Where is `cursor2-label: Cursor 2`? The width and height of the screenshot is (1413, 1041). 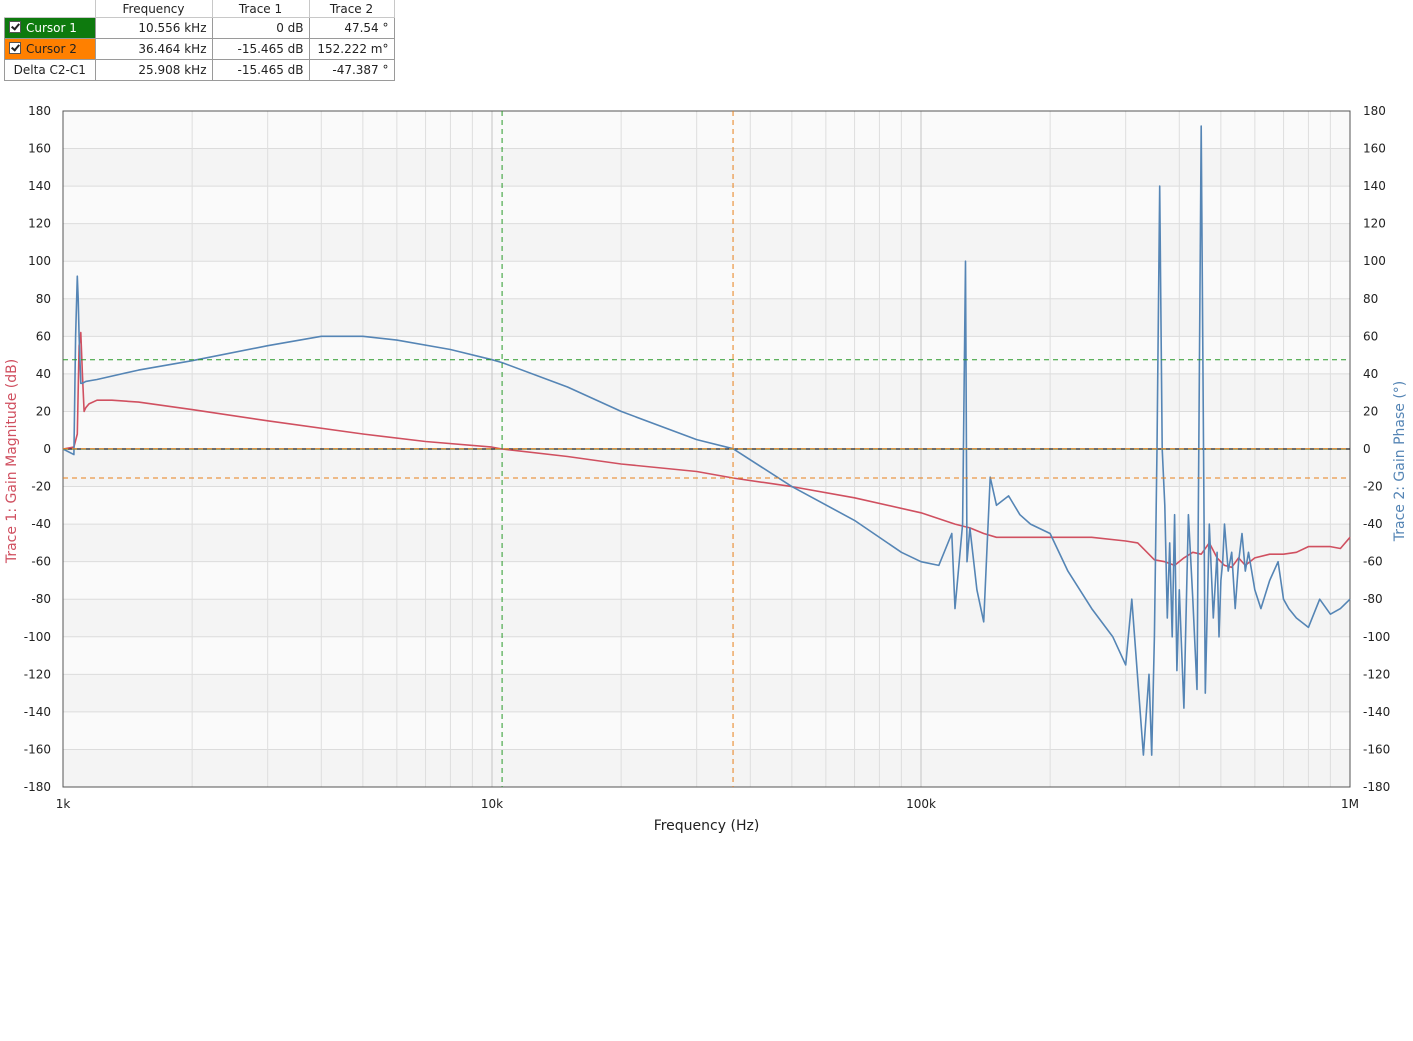 cursor2-label: Cursor 2 is located at coordinates (51, 49).